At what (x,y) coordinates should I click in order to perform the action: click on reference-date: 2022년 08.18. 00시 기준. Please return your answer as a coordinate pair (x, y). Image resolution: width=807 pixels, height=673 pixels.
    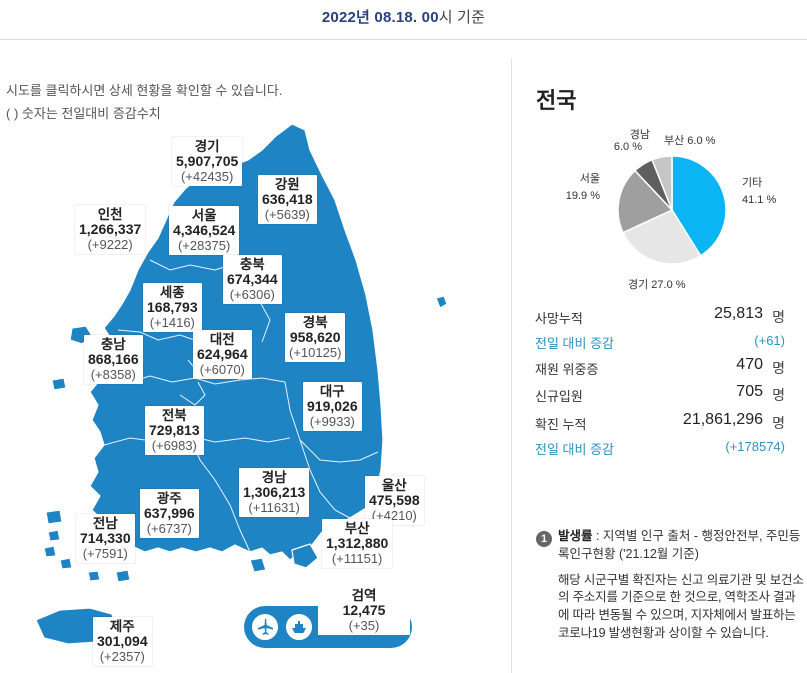
    Looking at the image, I should click on (403, 17).